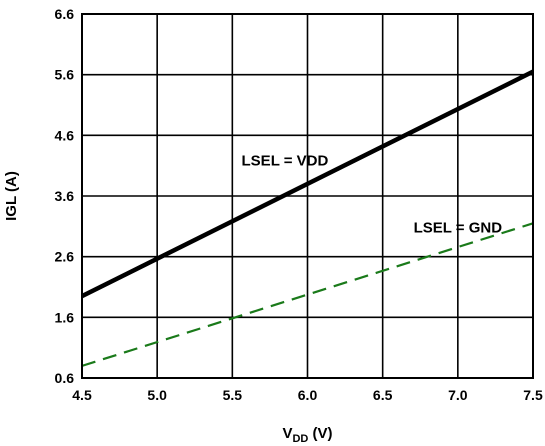 Image resolution: width=545 pixels, height=446 pixels. What do you see at coordinates (157, 395) in the screenshot?
I see `x-tick-label: 5.0` at bounding box center [157, 395].